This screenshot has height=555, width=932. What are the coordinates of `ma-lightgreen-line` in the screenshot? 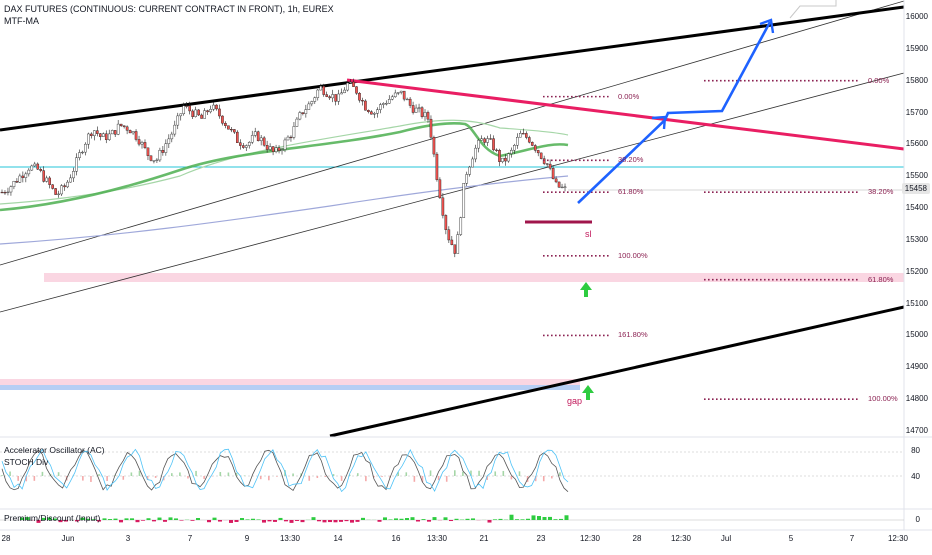 It's located at (284, 162).